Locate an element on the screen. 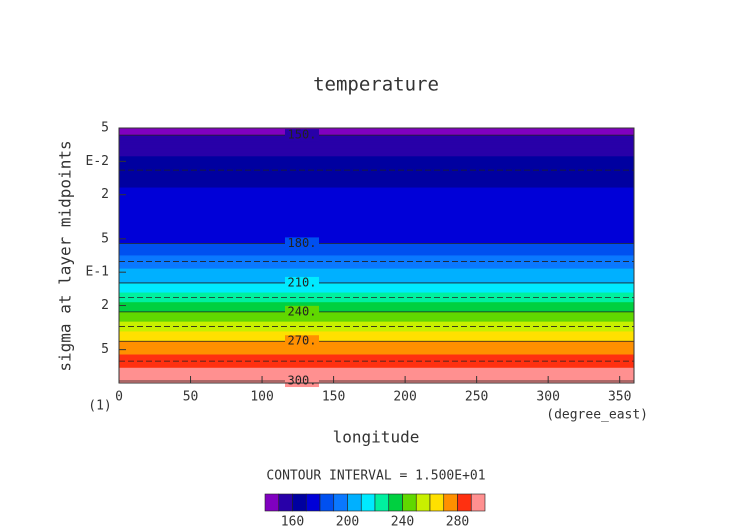  contour-label: 300. is located at coordinates (302, 381).